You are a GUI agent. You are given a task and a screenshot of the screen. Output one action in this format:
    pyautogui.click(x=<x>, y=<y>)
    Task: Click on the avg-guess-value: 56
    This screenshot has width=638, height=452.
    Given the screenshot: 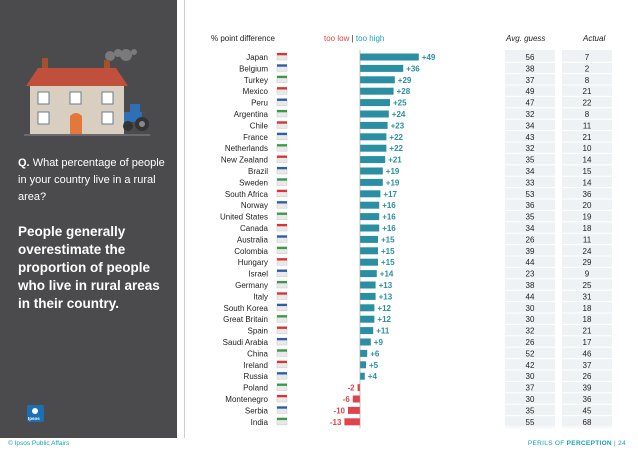 What is the action you would take?
    pyautogui.click(x=530, y=57)
    